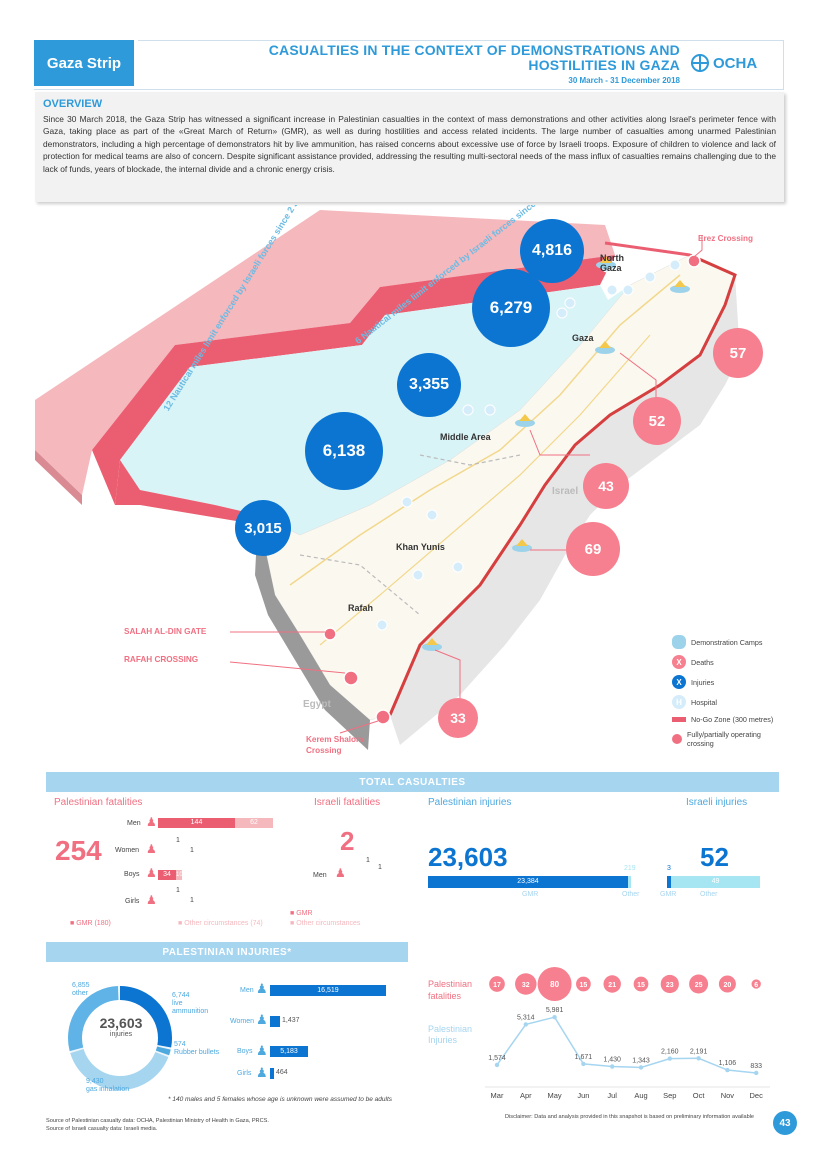 This screenshot has width=819, height=1157. I want to click on fatality-value: 25, so click(699, 985).